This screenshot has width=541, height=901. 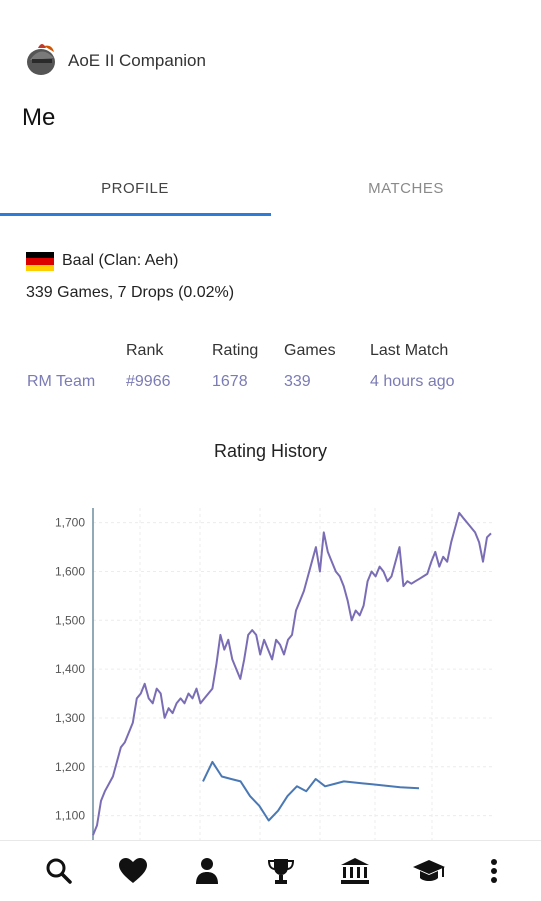 I want to click on y-tick-label: 1,600, so click(x=70, y=571).